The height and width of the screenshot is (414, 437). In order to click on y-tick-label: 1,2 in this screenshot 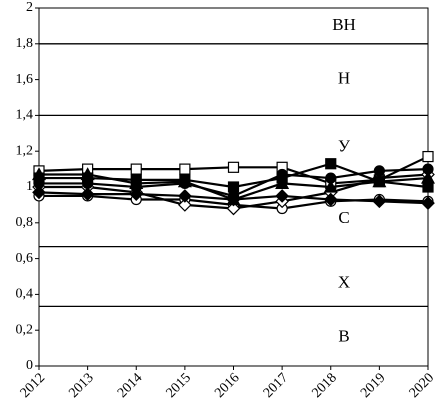, I will do `click(25, 150)`.